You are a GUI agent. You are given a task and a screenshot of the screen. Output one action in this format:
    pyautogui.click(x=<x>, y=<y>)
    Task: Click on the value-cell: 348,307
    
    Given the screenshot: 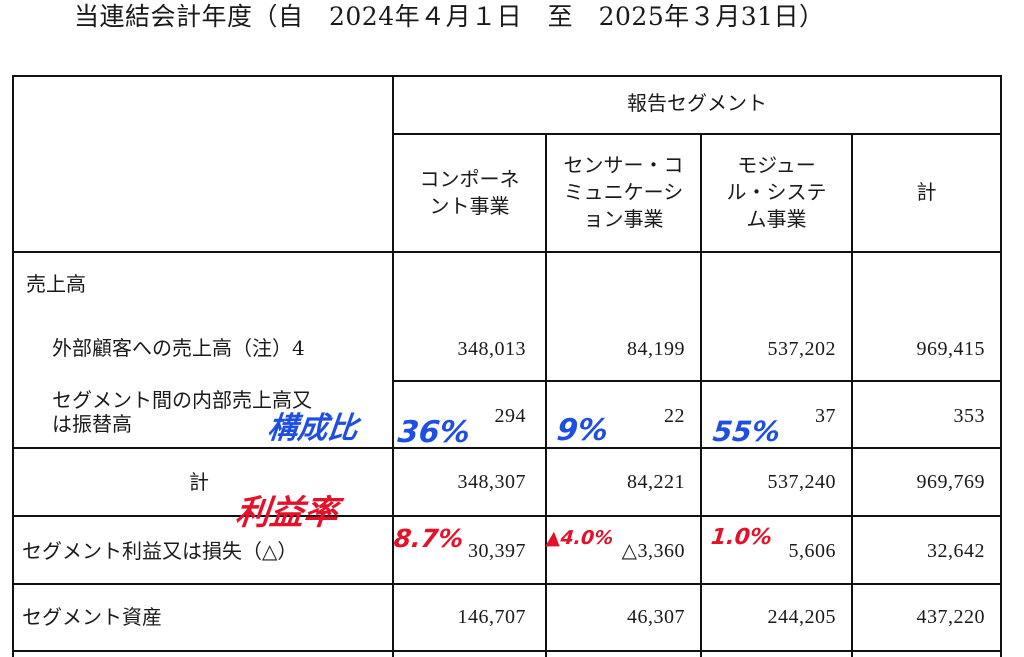 What is the action you would take?
    pyautogui.click(x=491, y=482)
    